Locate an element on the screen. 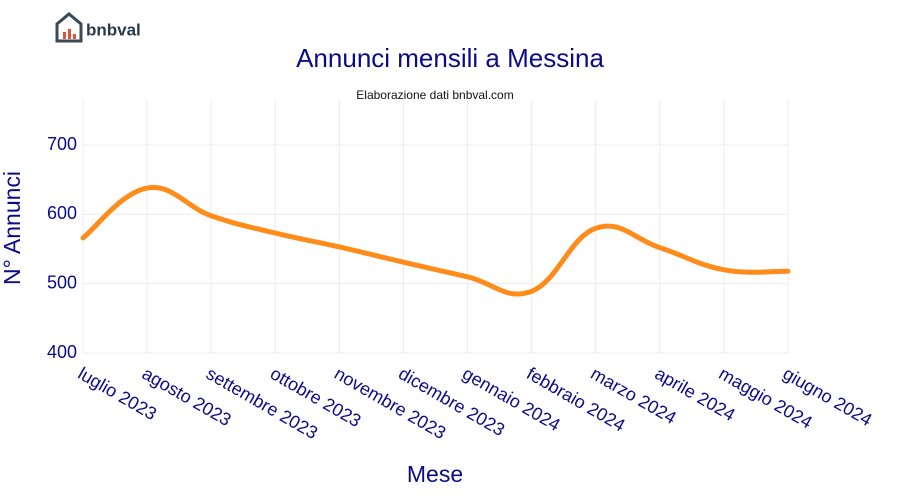 This screenshot has height=500, width=900. logo: bnbval is located at coordinates (98, 27).